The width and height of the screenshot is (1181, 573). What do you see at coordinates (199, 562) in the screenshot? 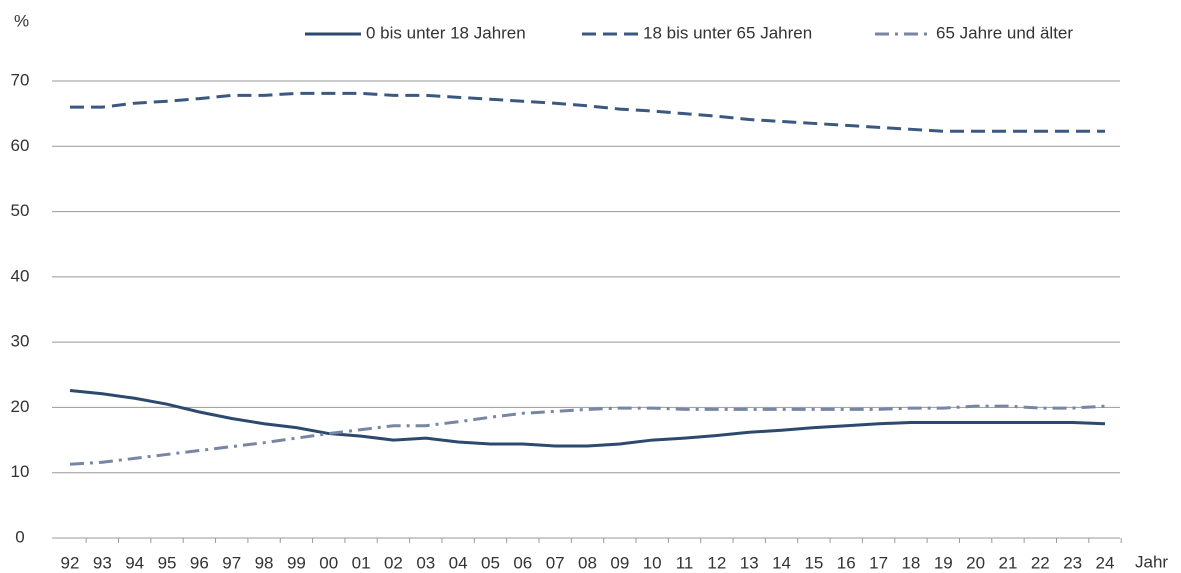
I see `x-tick-label: 96` at bounding box center [199, 562].